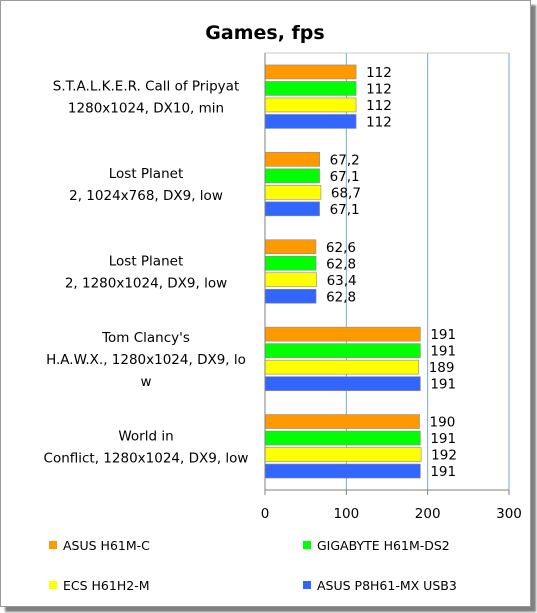 The height and width of the screenshot is (613, 537). Describe the element at coordinates (146, 109) in the screenshot. I see `category-label-0-1: 1280x1024, DX10, min` at that location.